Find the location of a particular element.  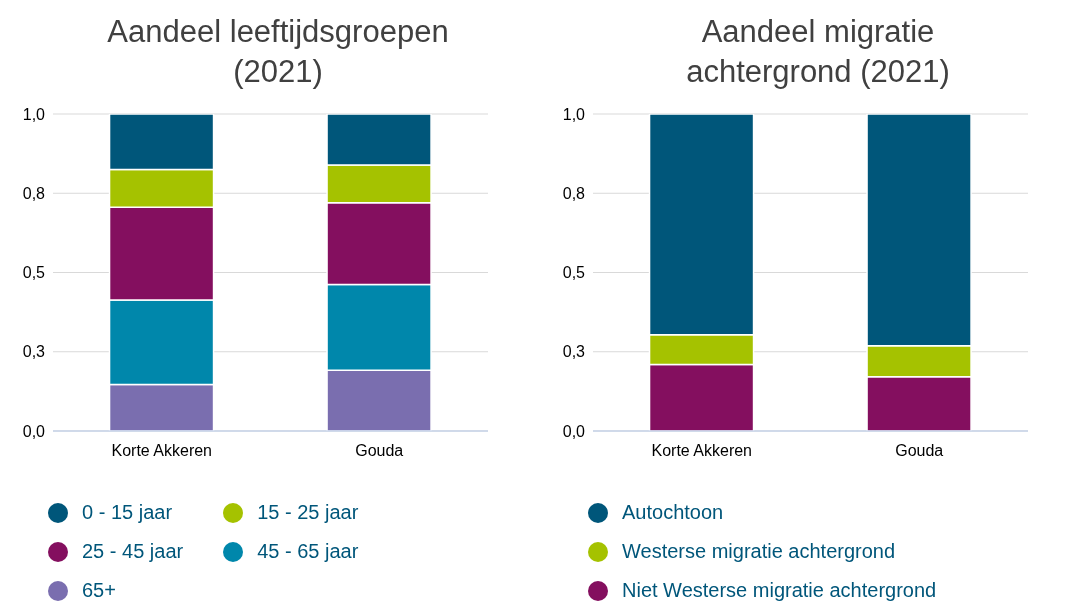

legend-label: Westerse migratie achtergrond is located at coordinates (759, 551).